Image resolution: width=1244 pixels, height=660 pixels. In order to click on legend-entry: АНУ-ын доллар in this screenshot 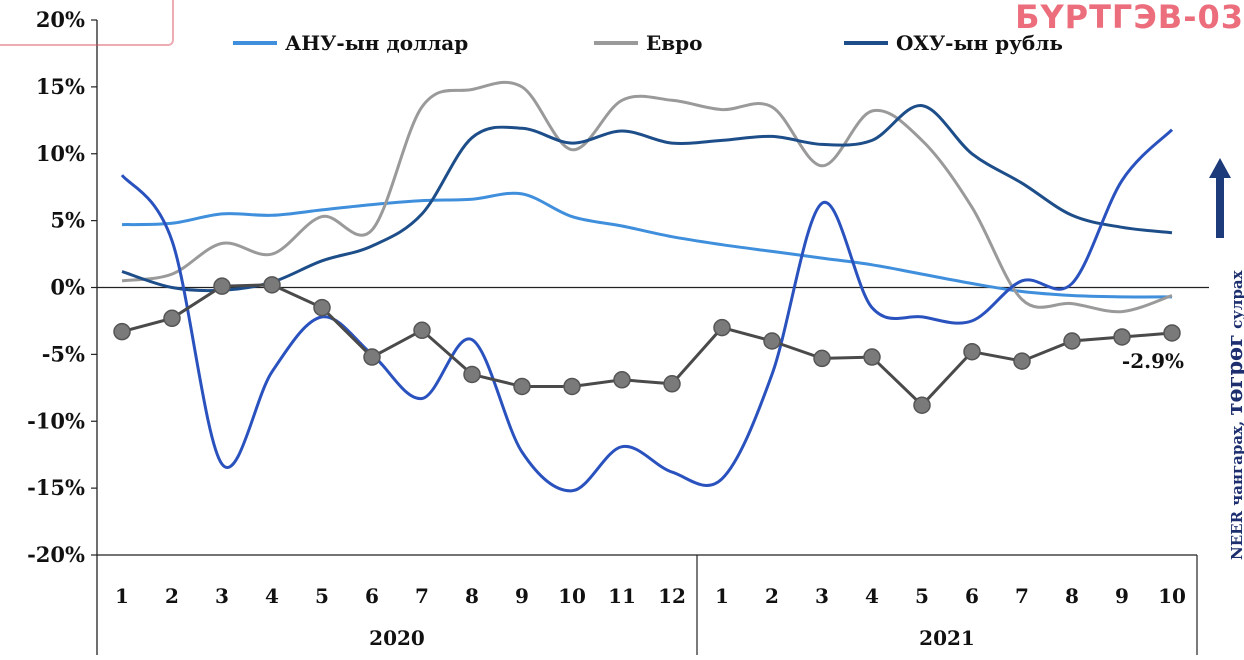, I will do `click(376, 43)`.